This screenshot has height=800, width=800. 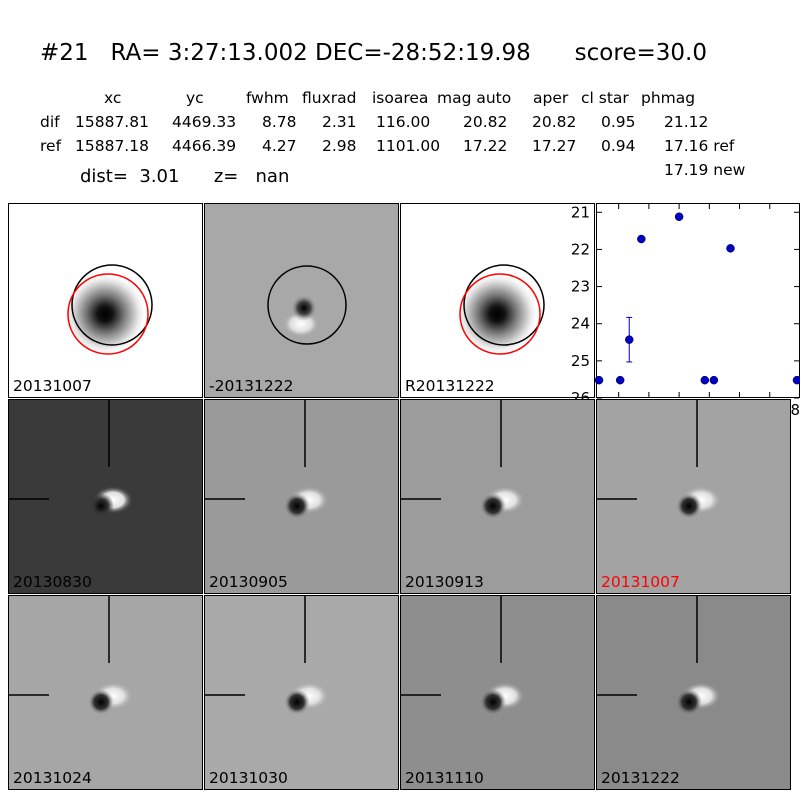 I want to click on stats-cell: 4466.39, so click(x=204, y=146).